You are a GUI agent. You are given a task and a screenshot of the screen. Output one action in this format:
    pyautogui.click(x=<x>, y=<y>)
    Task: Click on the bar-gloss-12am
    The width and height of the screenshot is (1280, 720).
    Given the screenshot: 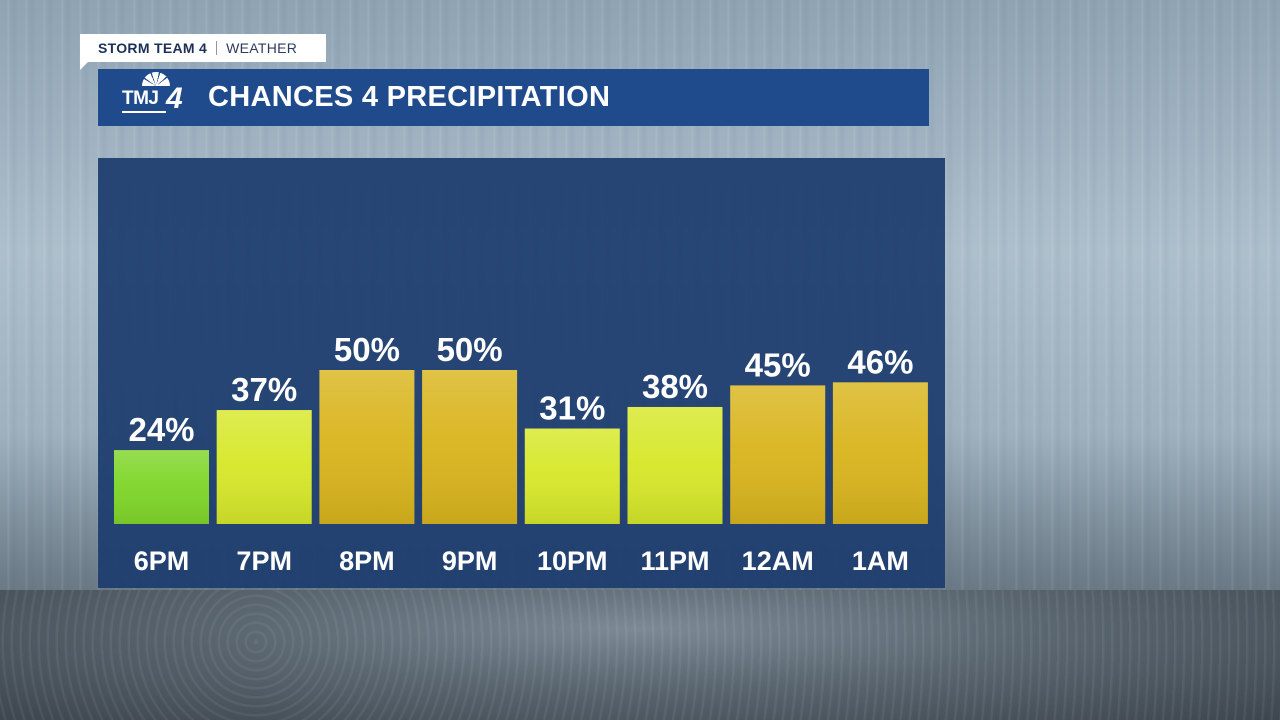 What is the action you would take?
    pyautogui.click(x=778, y=454)
    